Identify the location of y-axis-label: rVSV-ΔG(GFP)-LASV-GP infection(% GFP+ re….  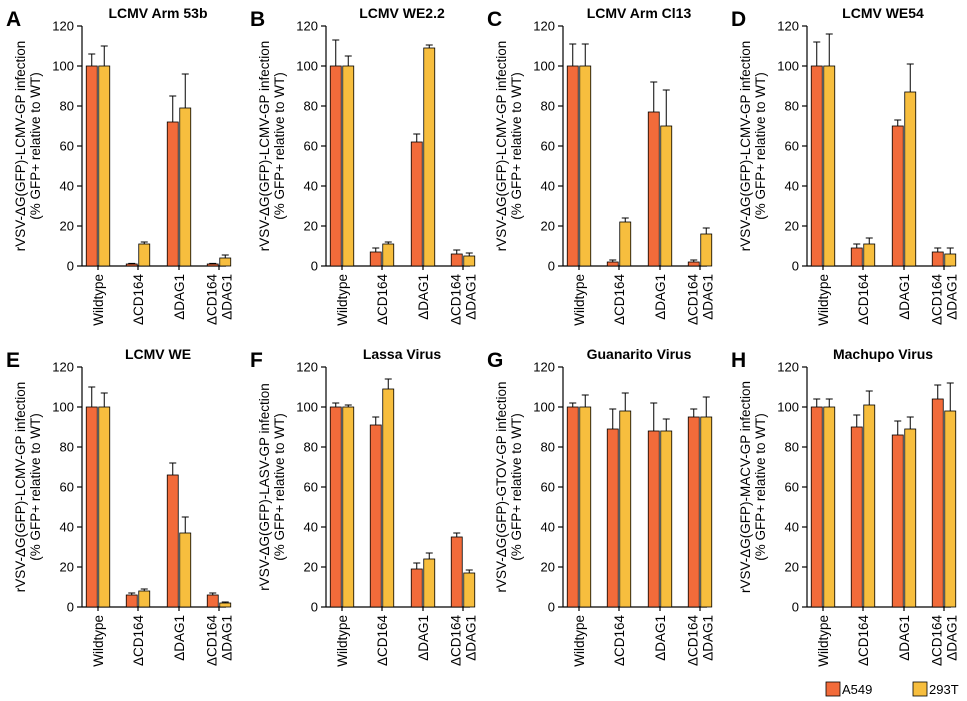
(272, 487).